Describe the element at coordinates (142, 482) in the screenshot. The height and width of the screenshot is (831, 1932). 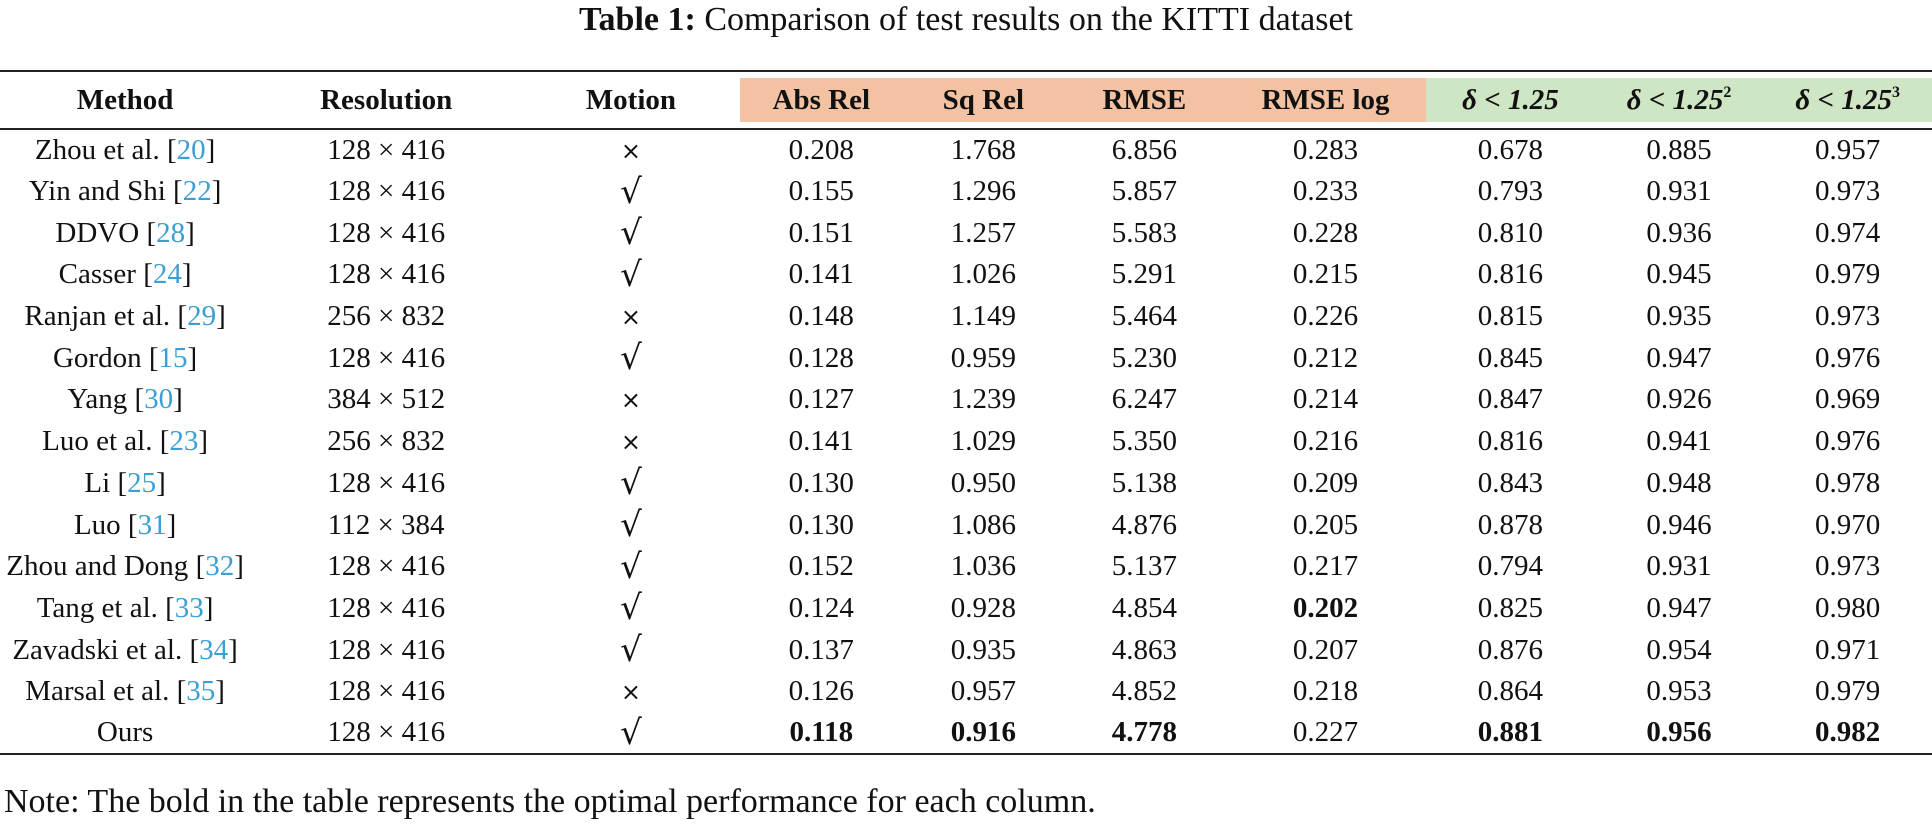
I see `reference-link: 25` at that location.